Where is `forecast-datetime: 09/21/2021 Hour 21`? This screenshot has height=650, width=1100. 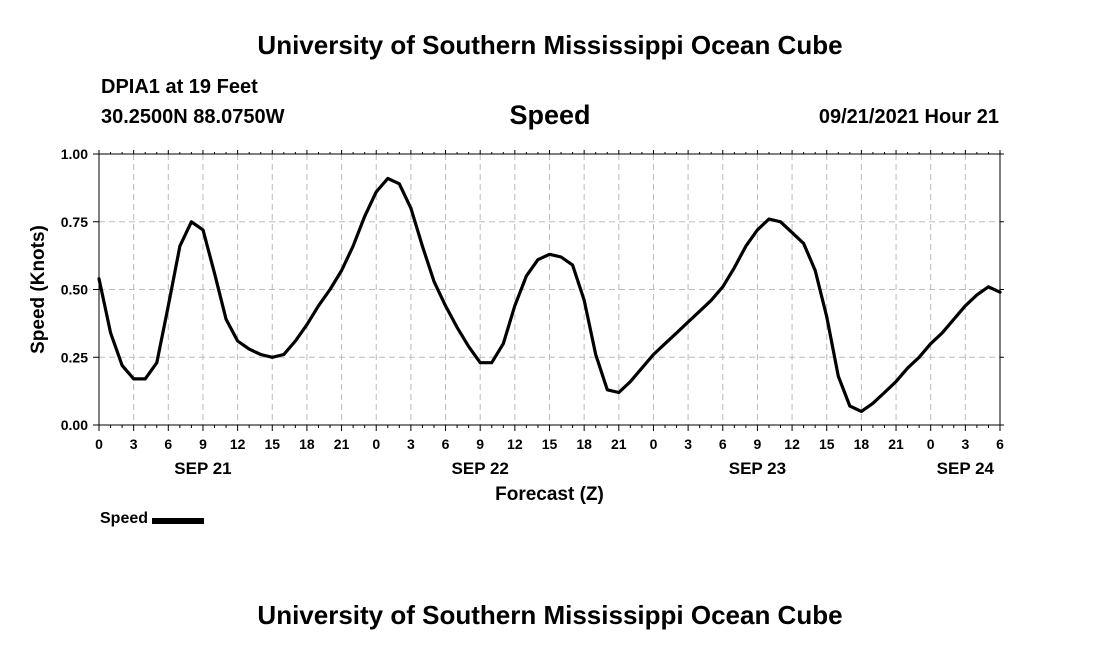
forecast-datetime: 09/21/2021 Hour 21 is located at coordinates (908, 117).